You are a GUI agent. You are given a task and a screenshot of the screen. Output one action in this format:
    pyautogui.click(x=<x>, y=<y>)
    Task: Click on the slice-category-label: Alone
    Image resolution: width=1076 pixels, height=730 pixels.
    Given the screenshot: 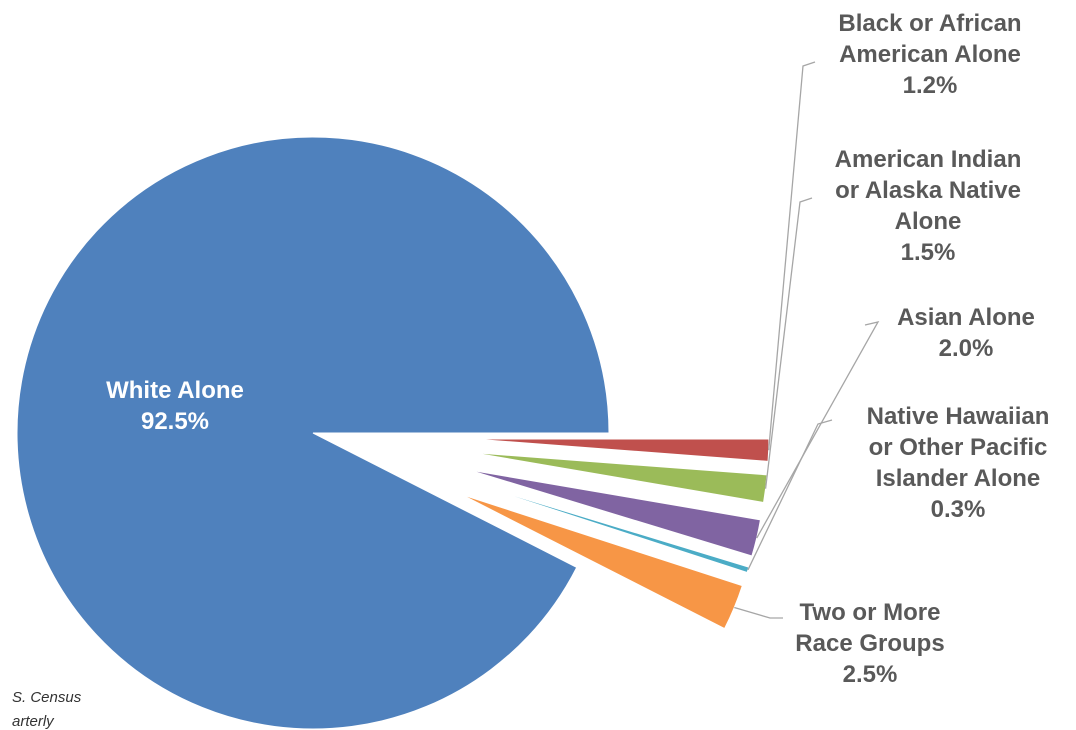 What is the action you would take?
    pyautogui.click(x=928, y=221)
    